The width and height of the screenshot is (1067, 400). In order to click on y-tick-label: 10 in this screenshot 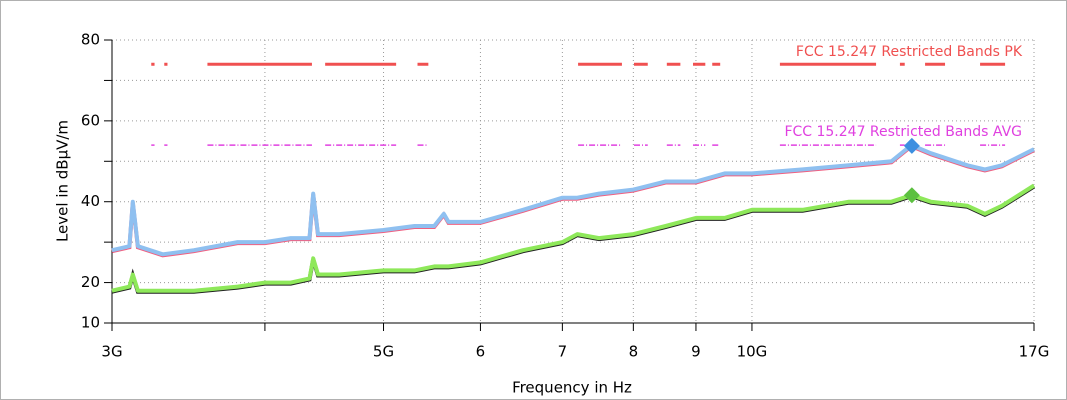, I will do `click(90, 323)`.